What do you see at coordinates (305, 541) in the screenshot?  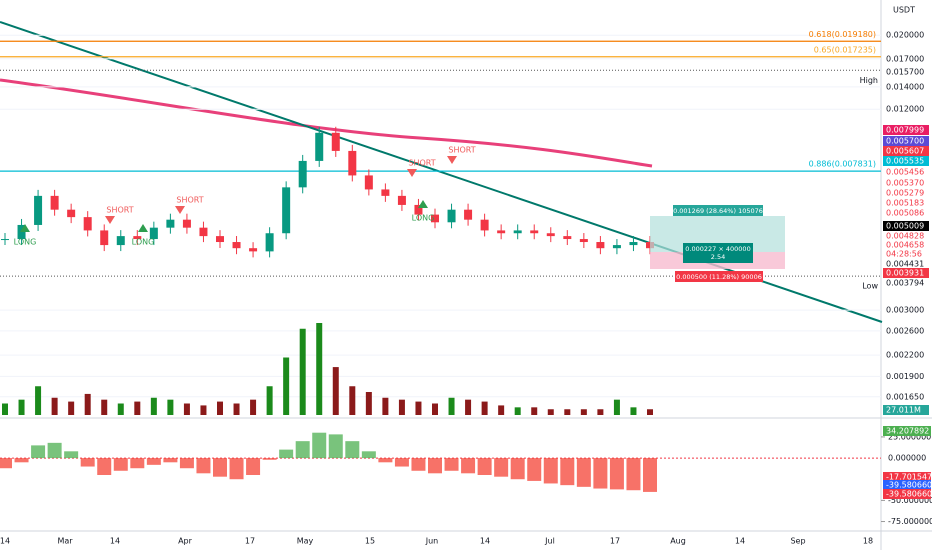 I see `x-tick-label: May` at bounding box center [305, 541].